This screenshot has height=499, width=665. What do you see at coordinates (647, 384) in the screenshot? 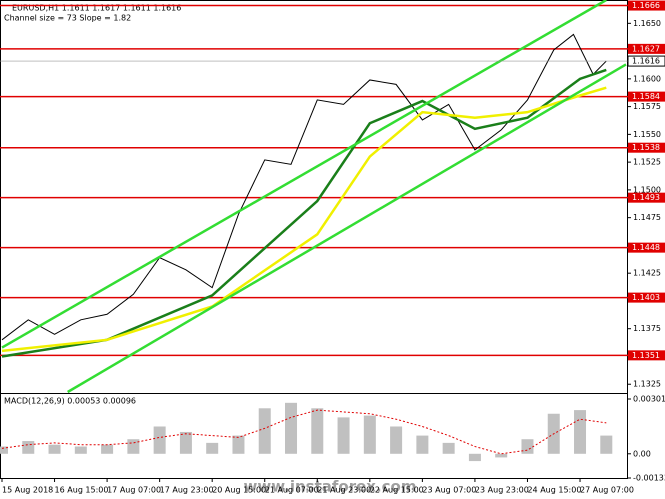
I see `y-tick-label: 1.1325` at bounding box center [647, 384].